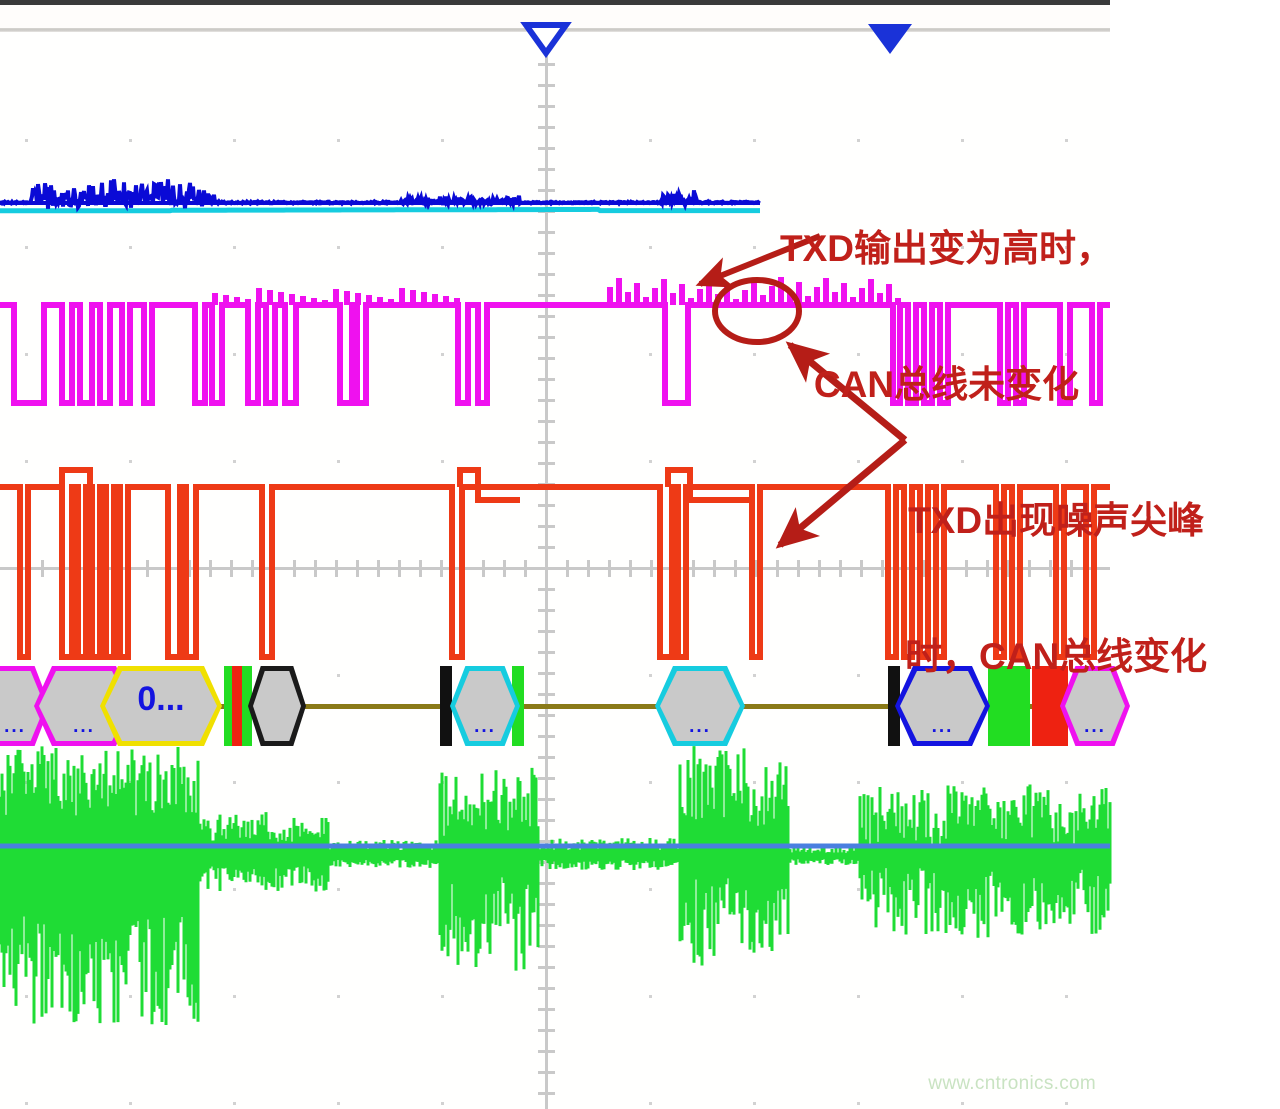 The width and height of the screenshot is (1280, 1109). I want to click on arrow-noise-to-circle, so click(846, 392).